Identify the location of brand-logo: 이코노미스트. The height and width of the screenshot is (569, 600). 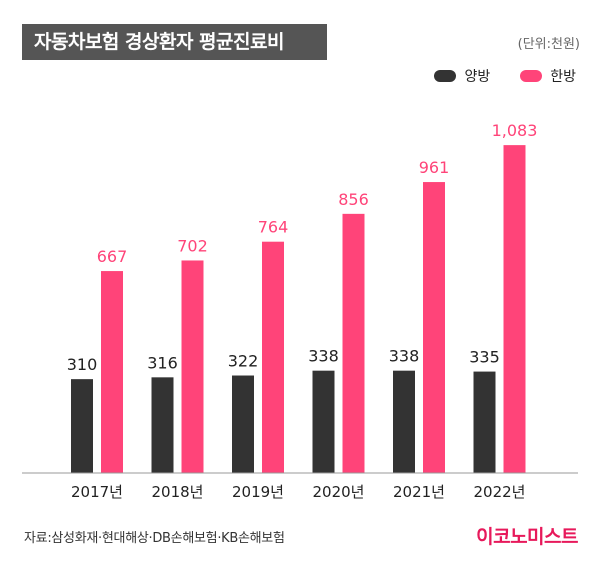
(527, 537).